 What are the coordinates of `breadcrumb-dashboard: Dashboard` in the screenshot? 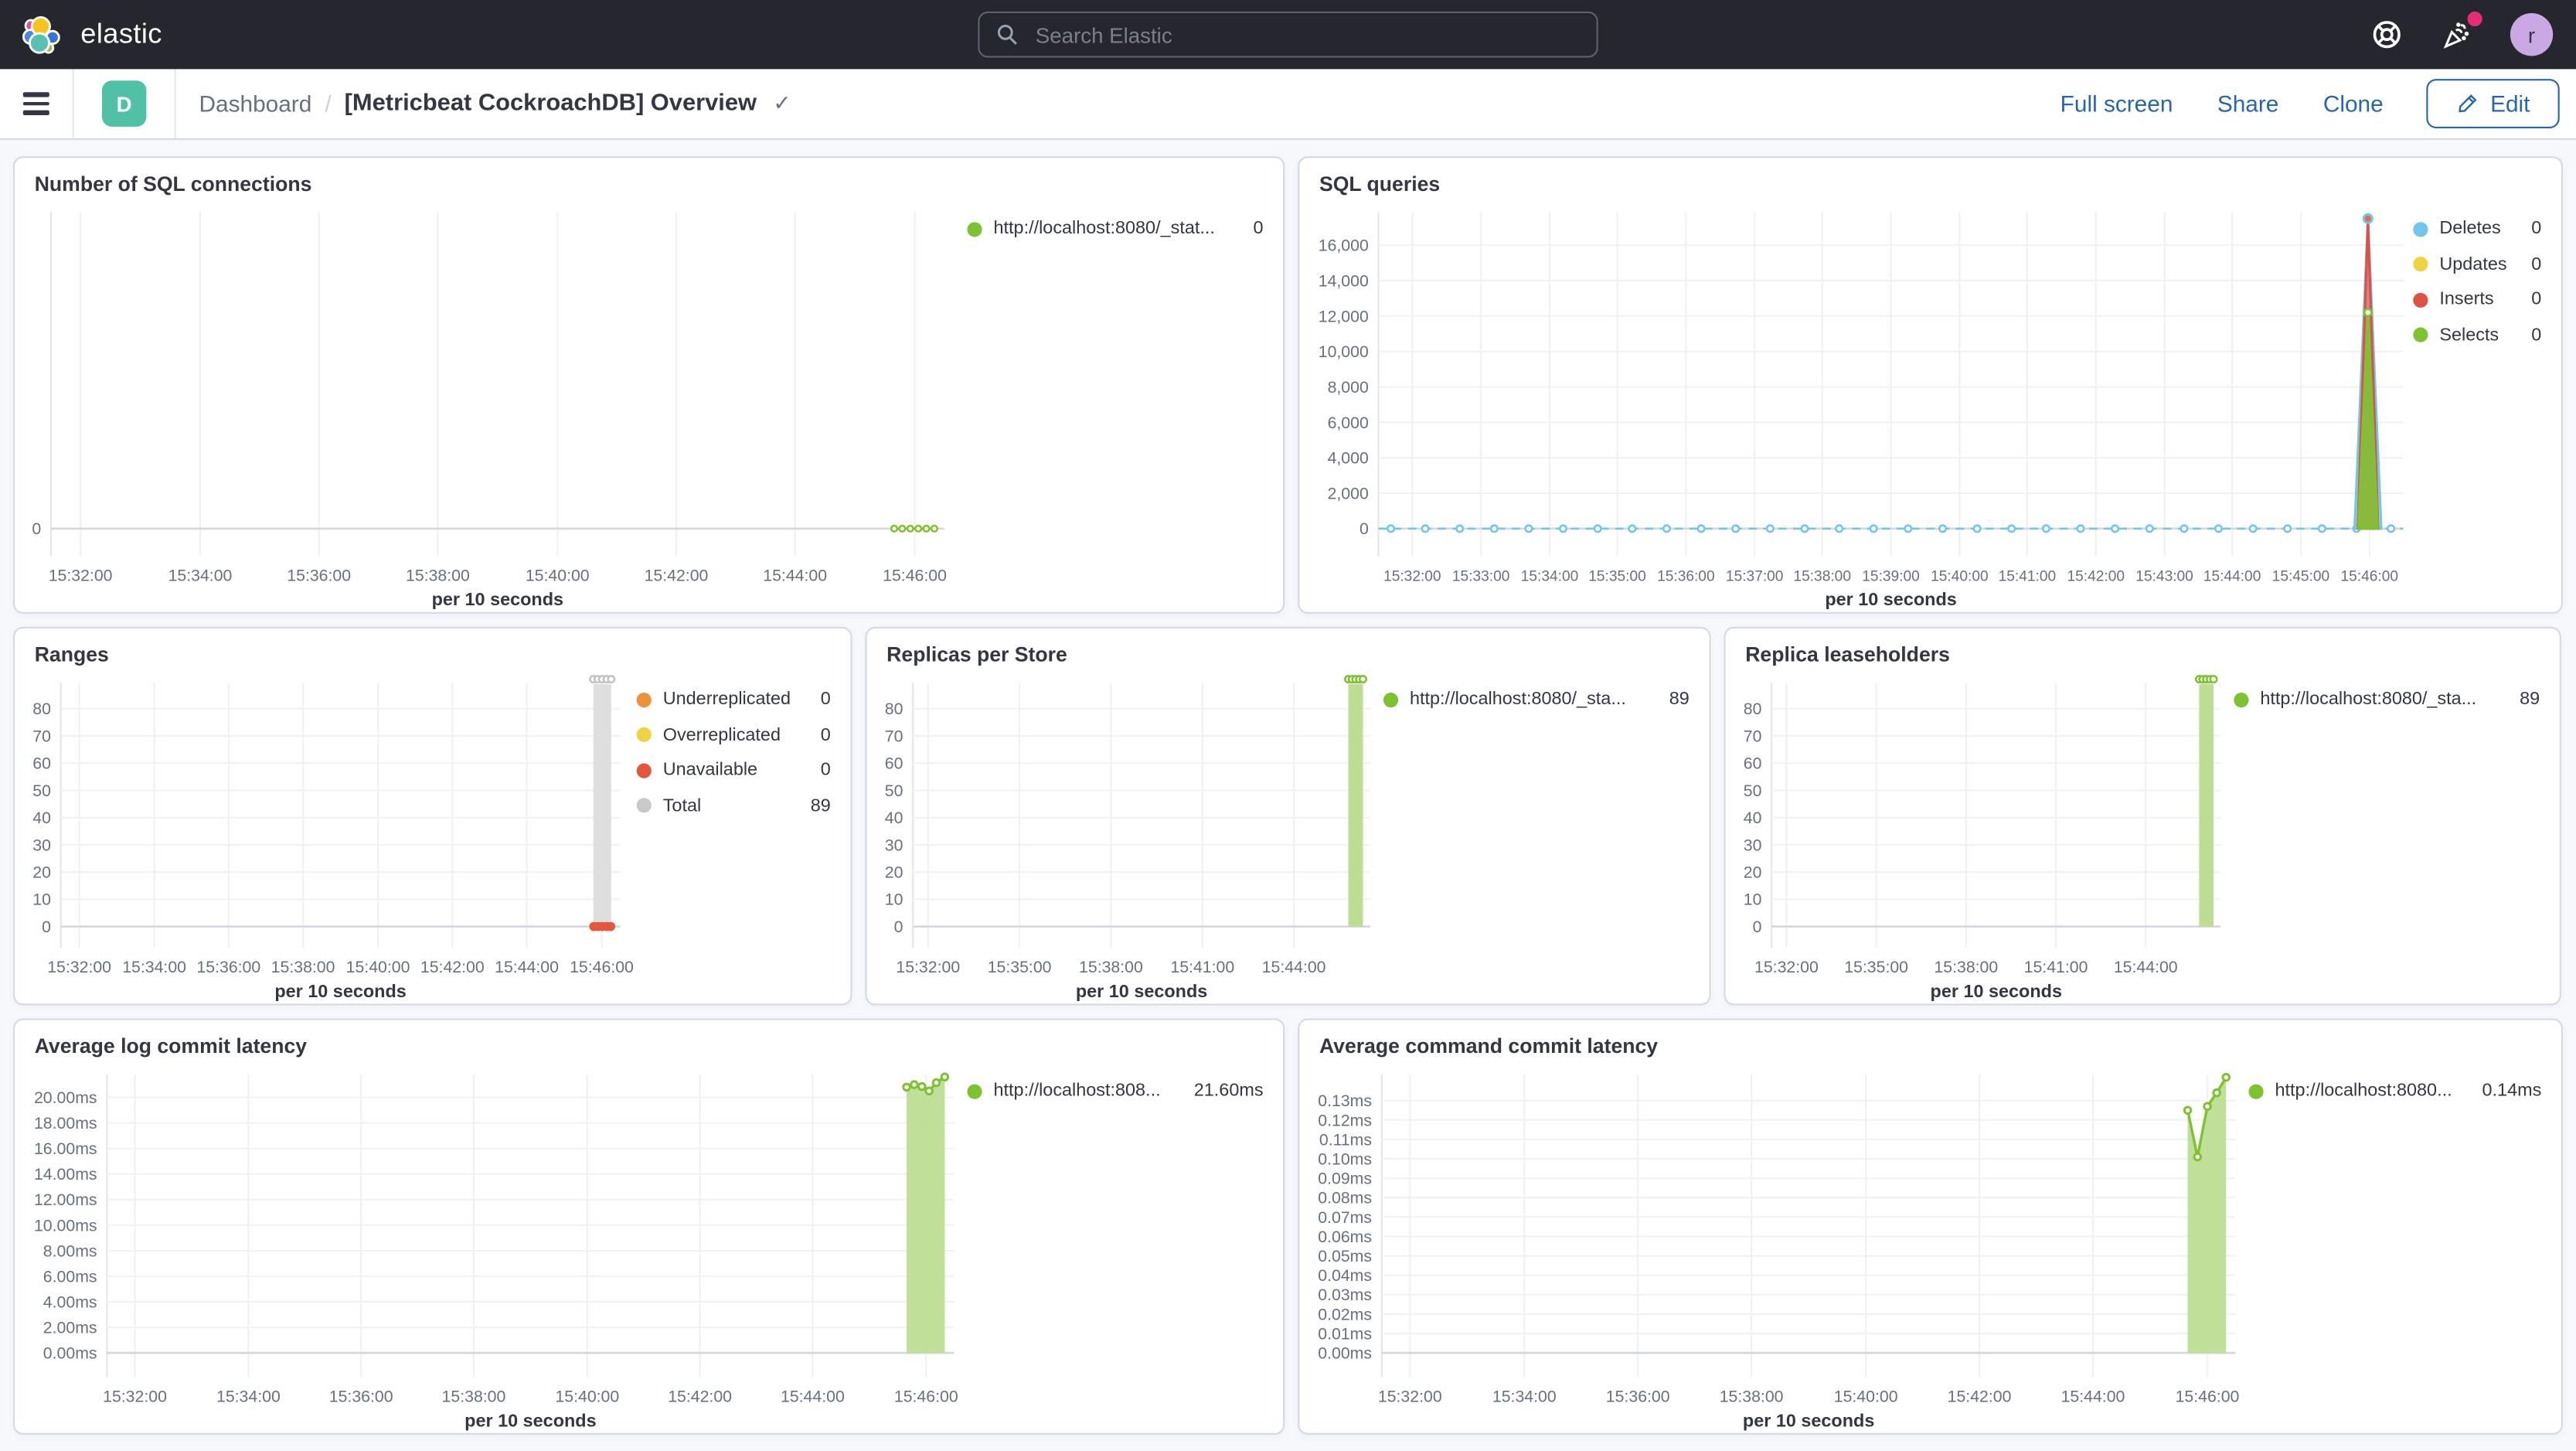 It's located at (255, 104).